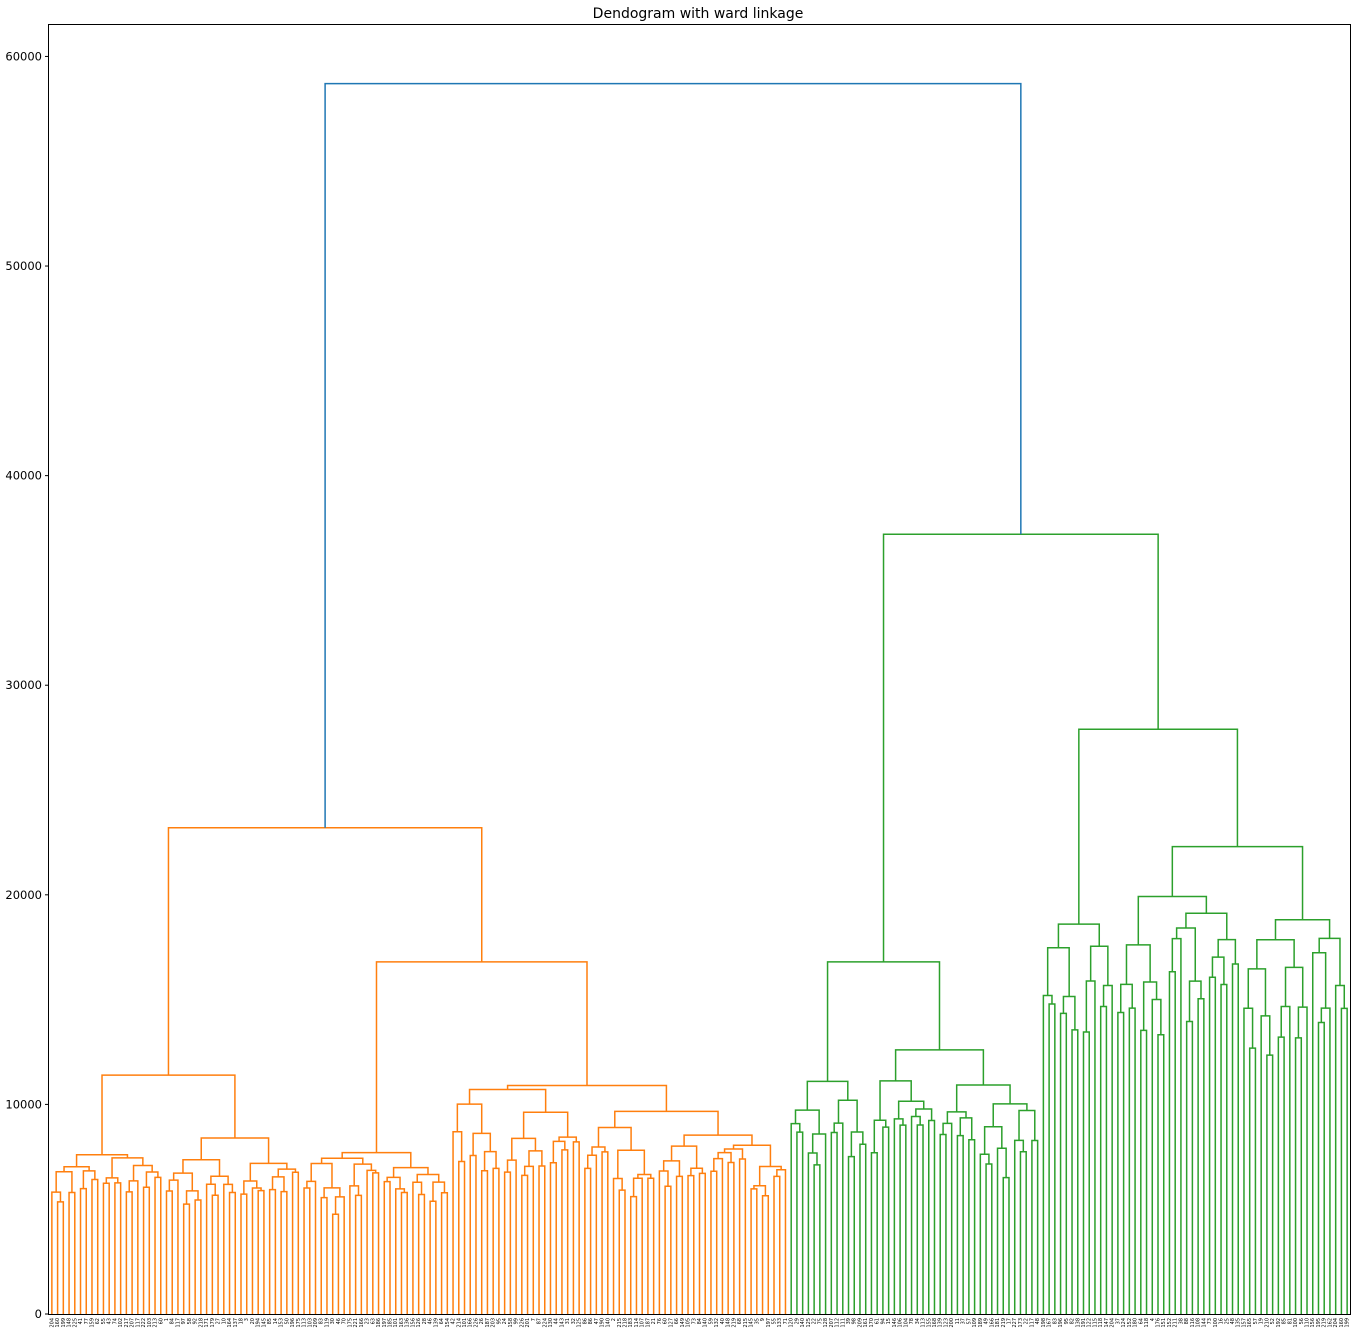 The height and width of the screenshot is (1344, 1368). Describe the element at coordinates (528, 1323) in the screenshot. I see `leaf-label: 201` at that location.